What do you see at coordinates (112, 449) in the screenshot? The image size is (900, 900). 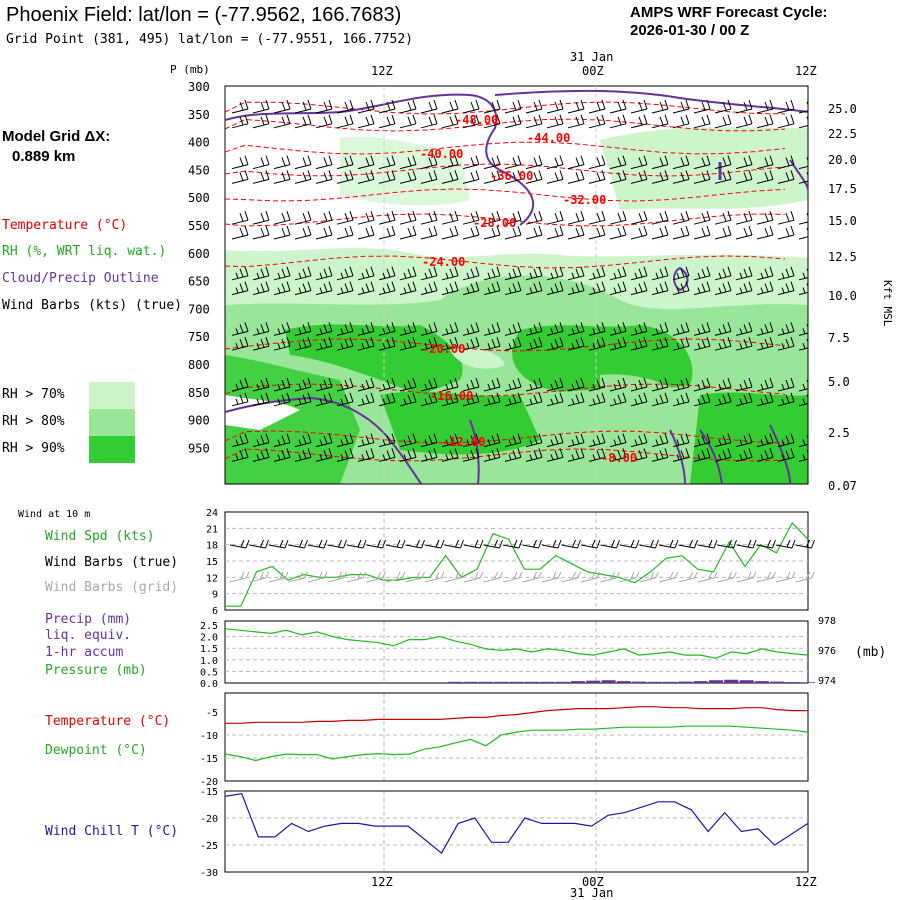 I see `rh90-swatch` at bounding box center [112, 449].